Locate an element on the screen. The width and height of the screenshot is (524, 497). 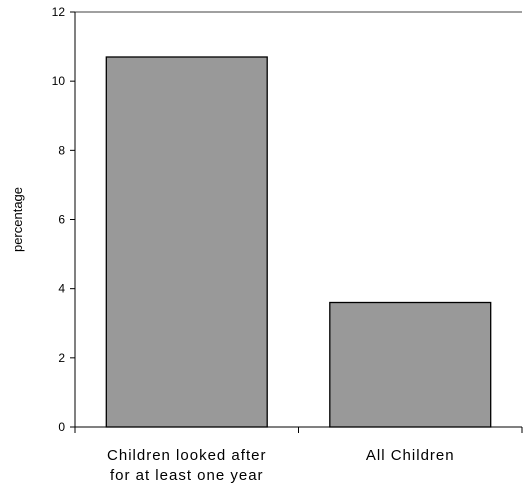
x-category-label: All Children is located at coordinates (410, 455).